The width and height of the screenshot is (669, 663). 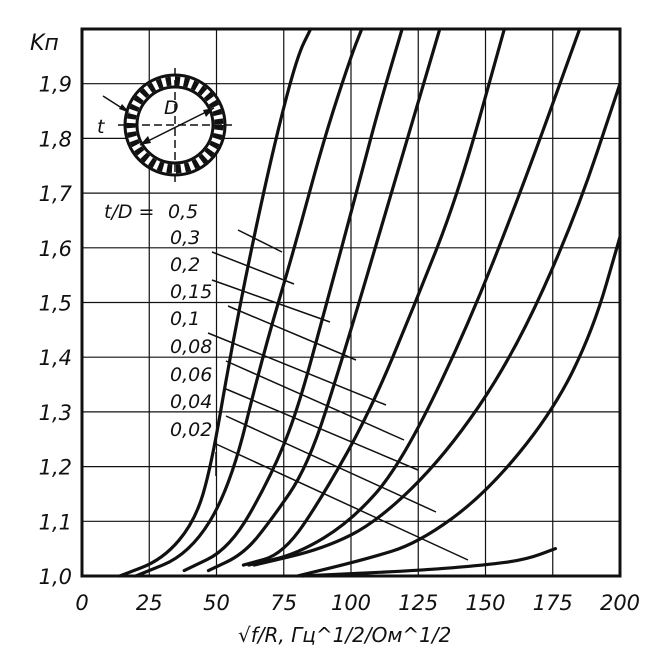 What do you see at coordinates (149, 603) in the screenshot?
I see `x-tick-label: 25` at bounding box center [149, 603].